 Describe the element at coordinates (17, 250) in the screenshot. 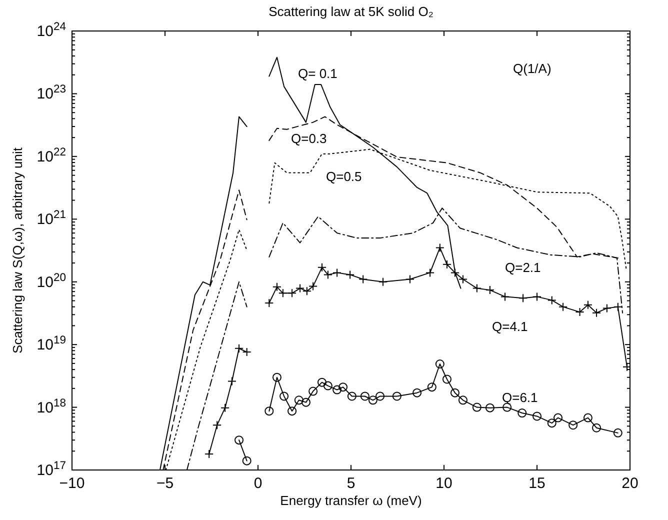

I see `y-axis-title: Scattering law S(Q,ω), arbitrary unit` at that location.